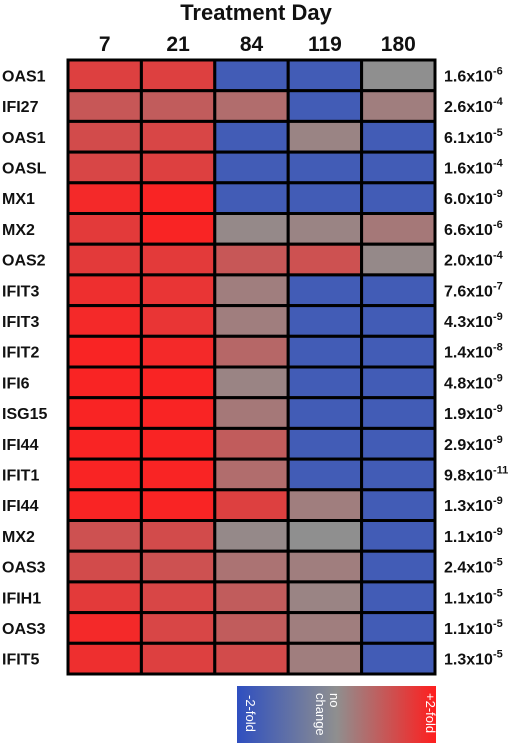  I want to click on row-label-gene: OAS1, so click(24, 138).